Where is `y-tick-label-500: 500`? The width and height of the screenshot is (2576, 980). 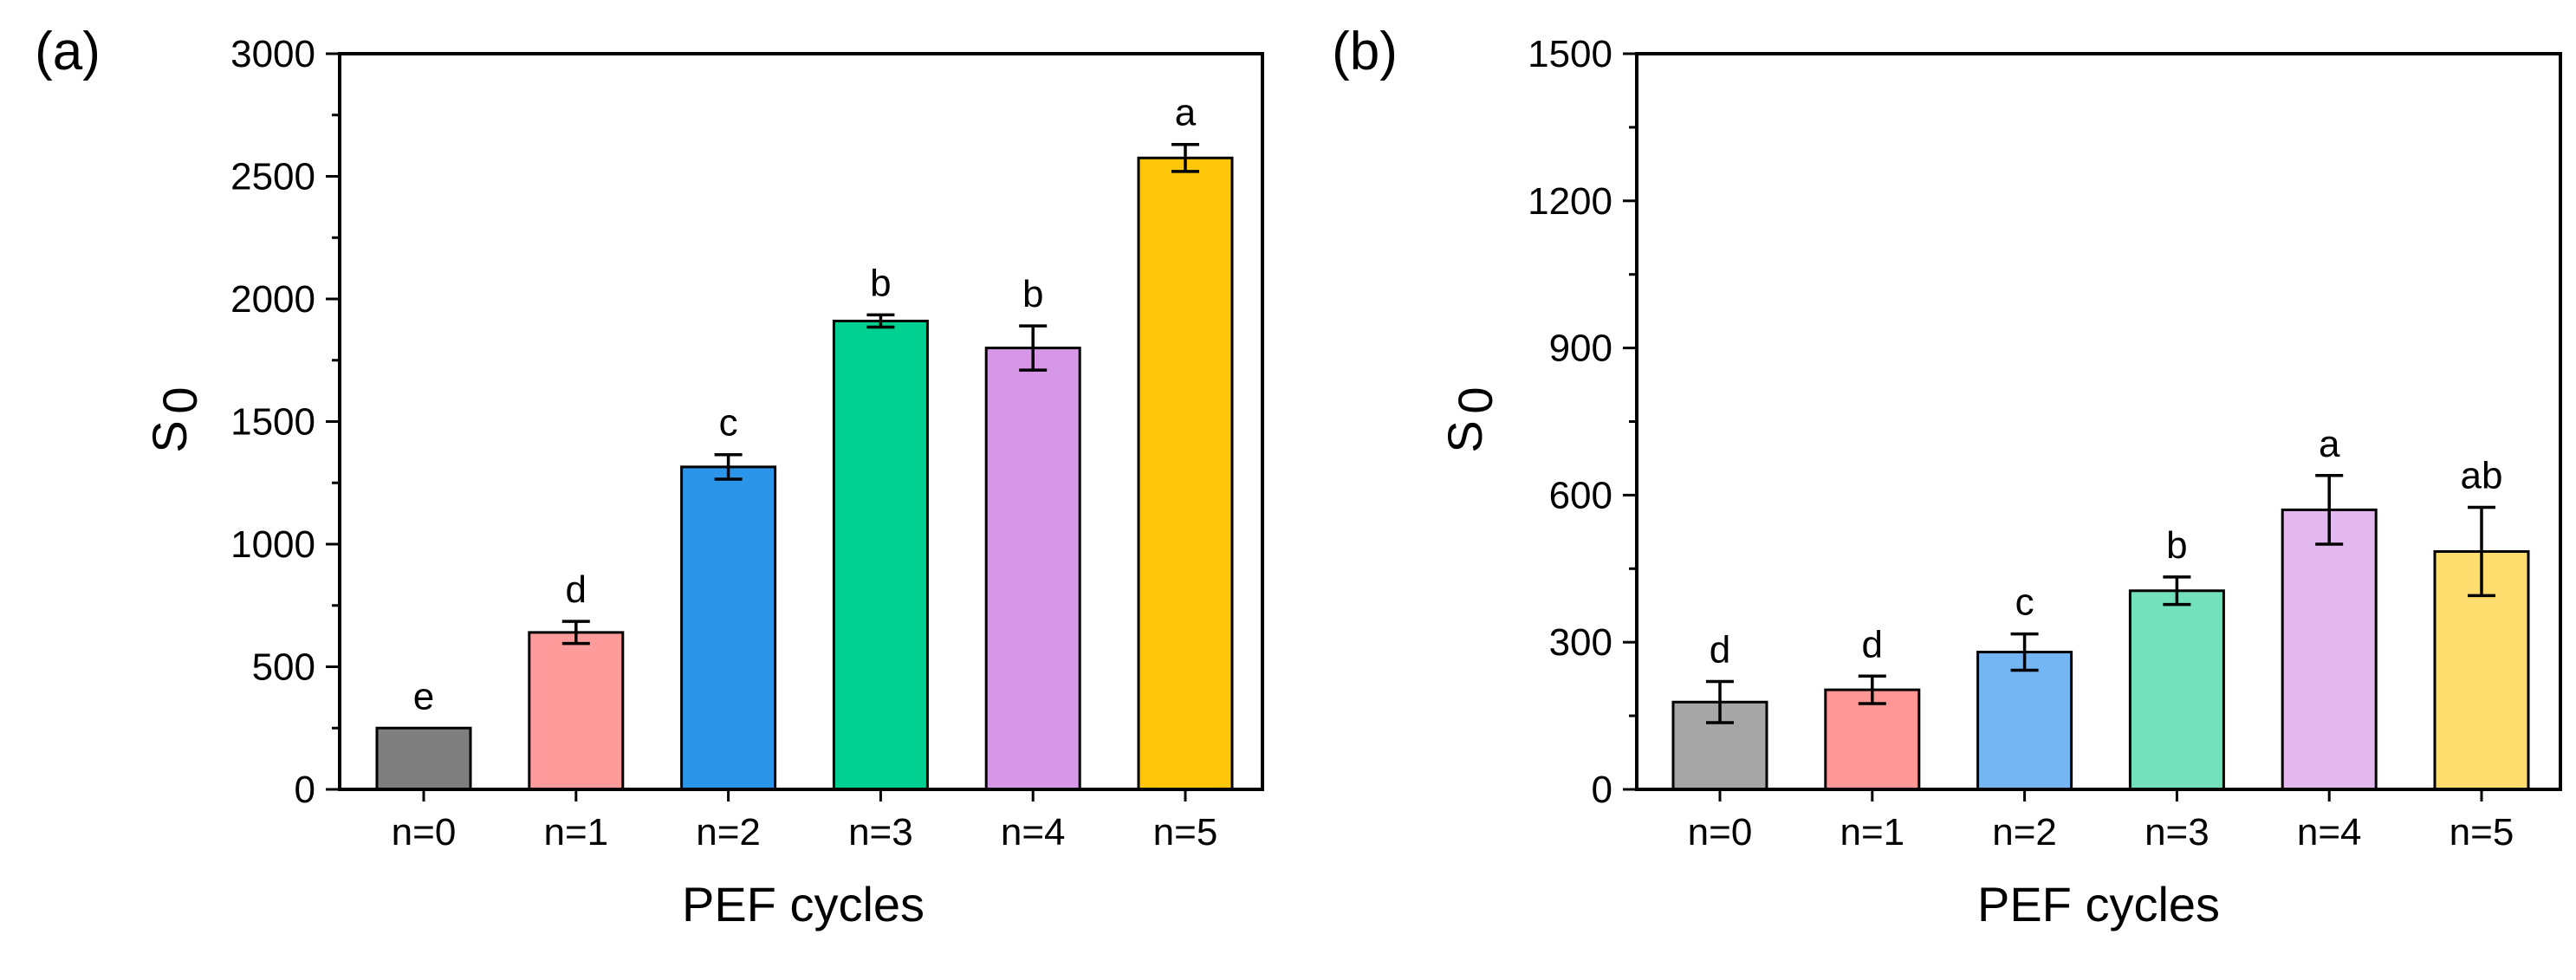
y-tick-label-500: 500 is located at coordinates (284, 667).